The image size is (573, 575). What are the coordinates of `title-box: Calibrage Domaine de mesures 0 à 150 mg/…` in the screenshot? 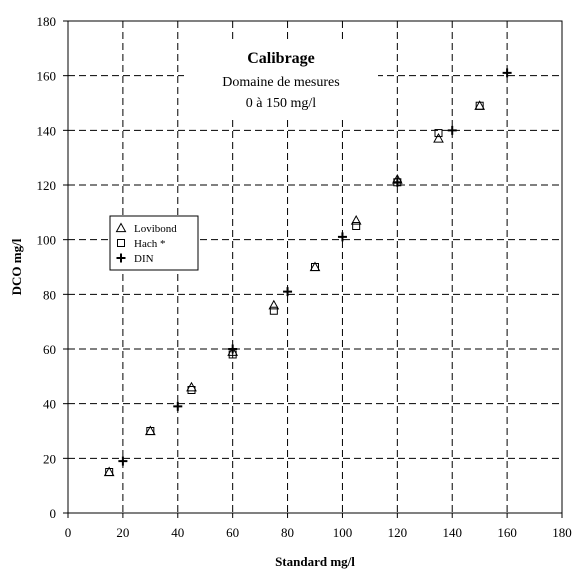 It's located at (281, 79).